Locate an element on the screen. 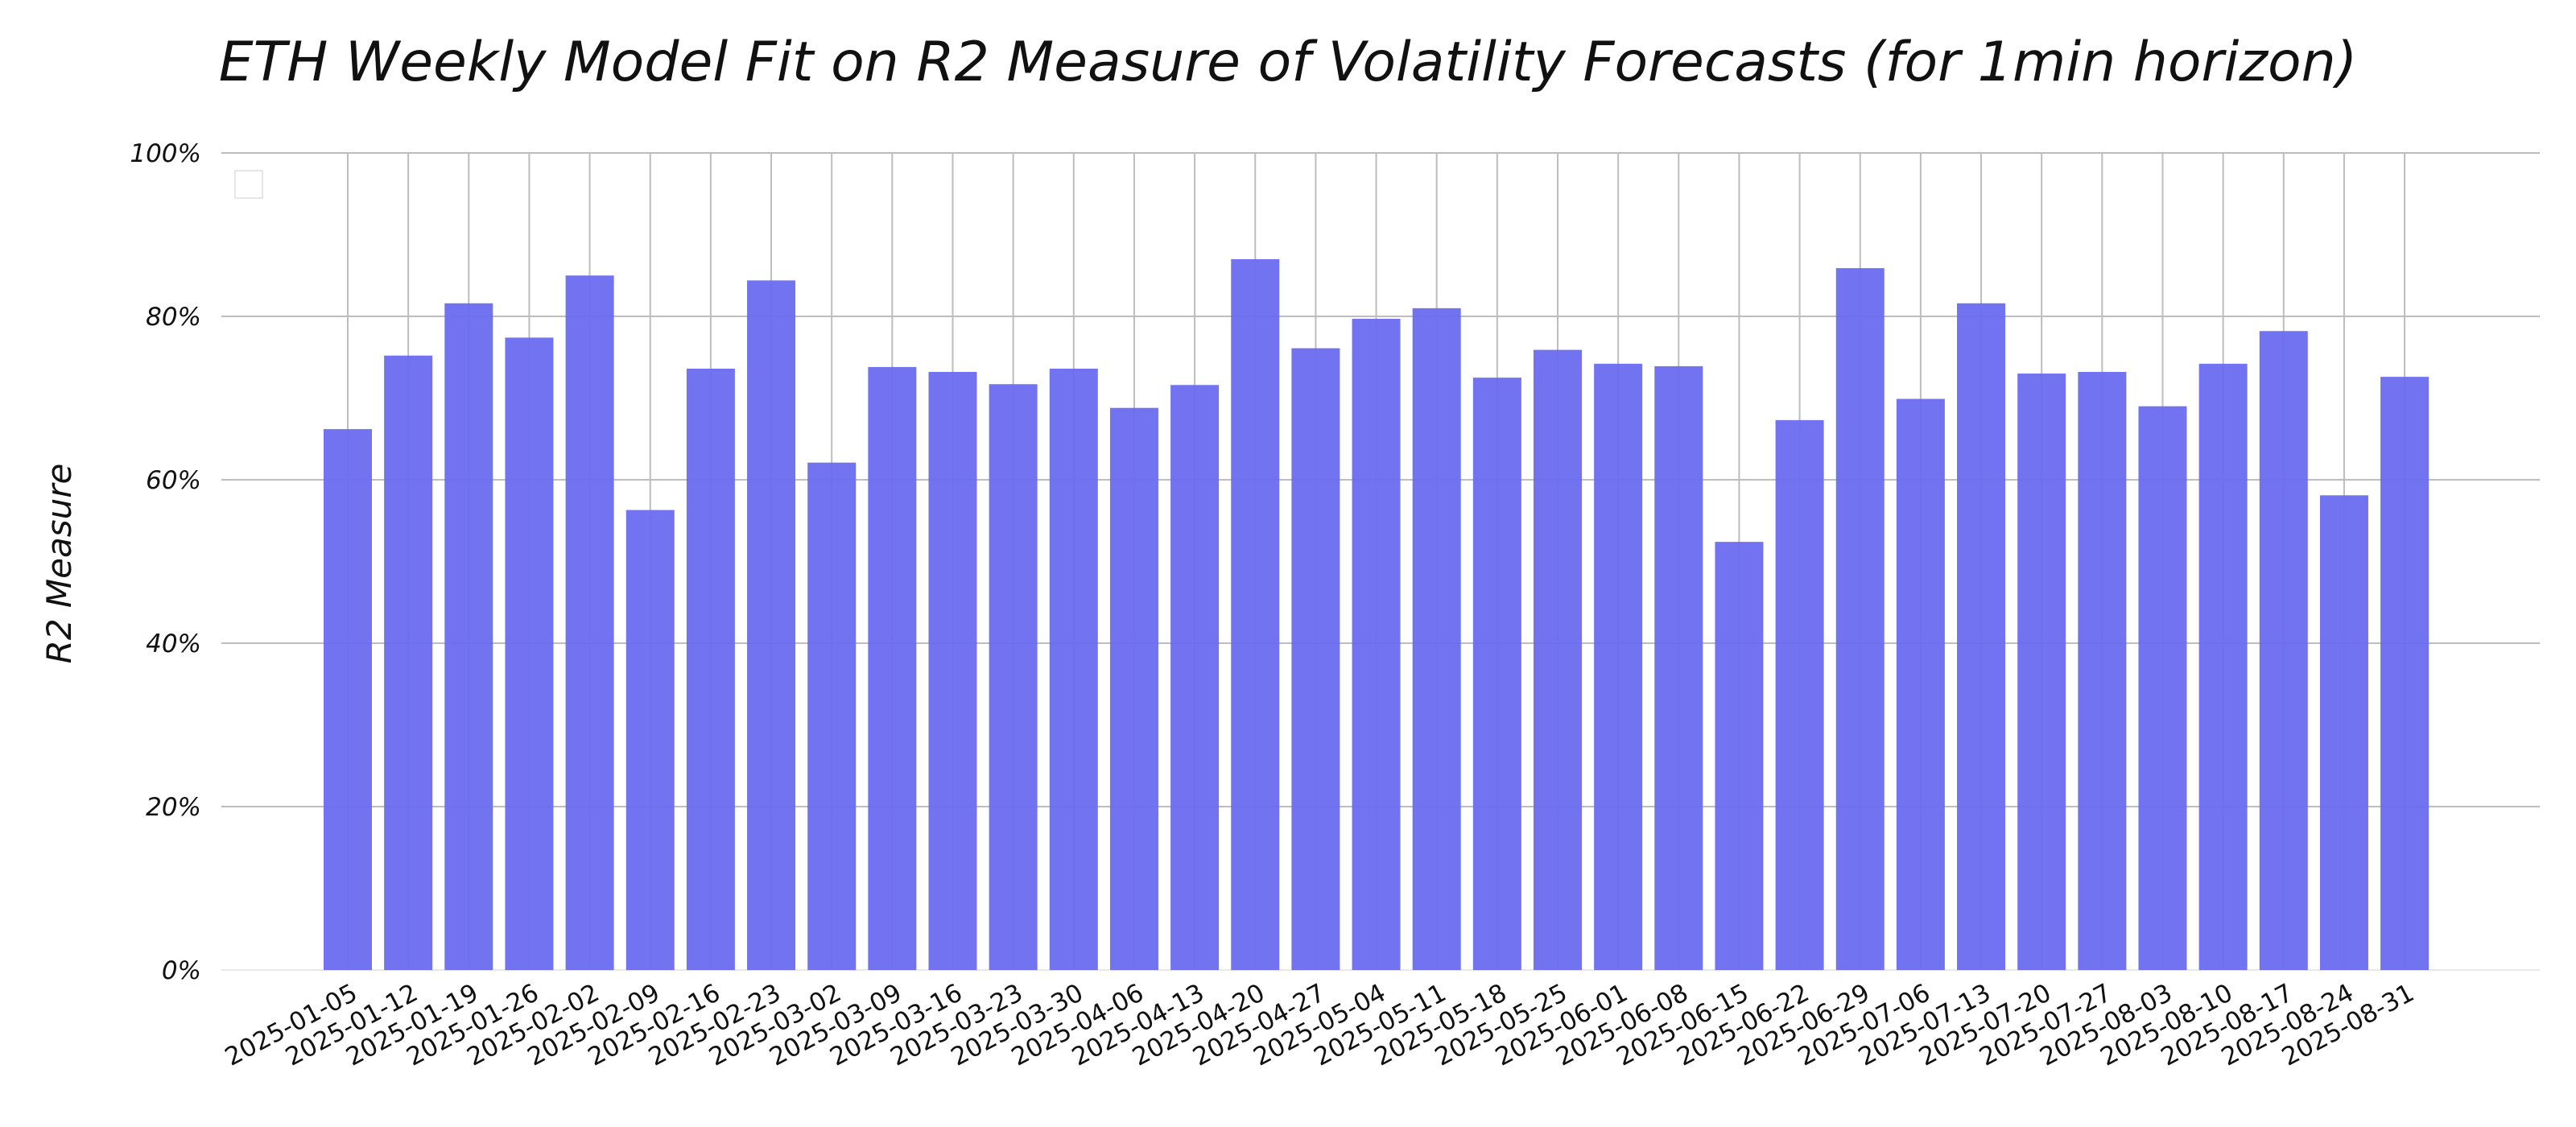 The height and width of the screenshot is (1127, 2576). legend-box is located at coordinates (248, 184).